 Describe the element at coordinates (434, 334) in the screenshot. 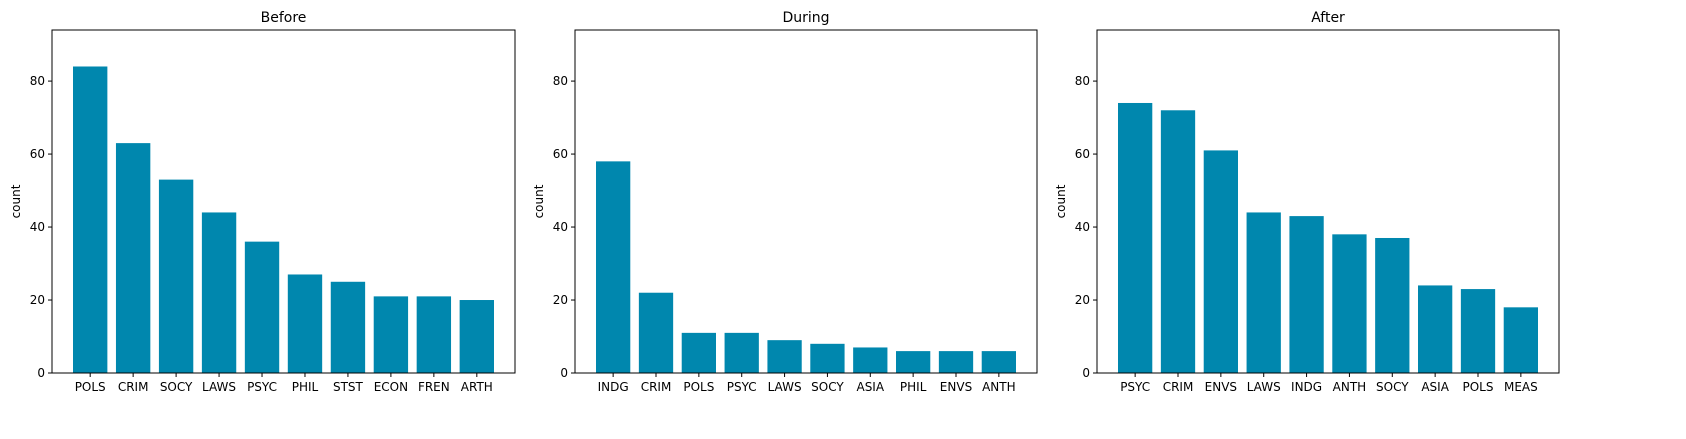

I see `bar-fren` at that location.